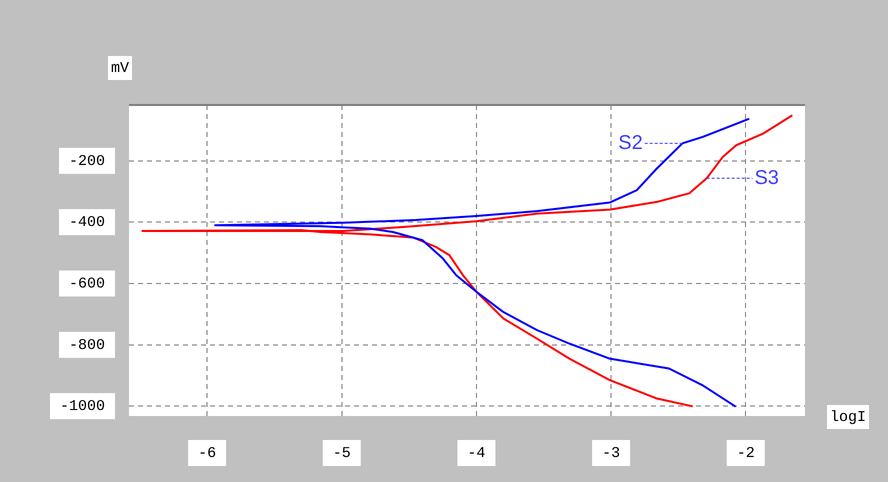 The image size is (888, 482). I want to click on series-label: S2, so click(630, 143).